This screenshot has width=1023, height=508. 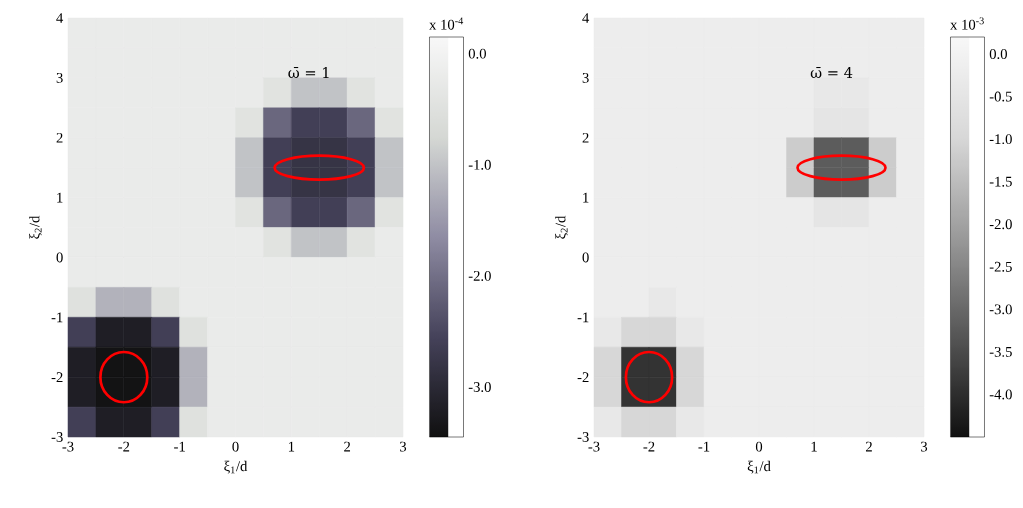 I want to click on color-bar-label: -1.5, so click(x=1000, y=181).